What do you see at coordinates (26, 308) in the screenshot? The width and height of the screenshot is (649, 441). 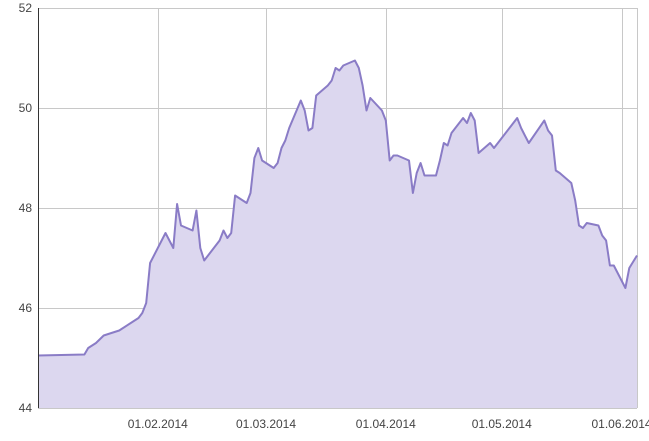 I see `y-tick-label: 46` at bounding box center [26, 308].